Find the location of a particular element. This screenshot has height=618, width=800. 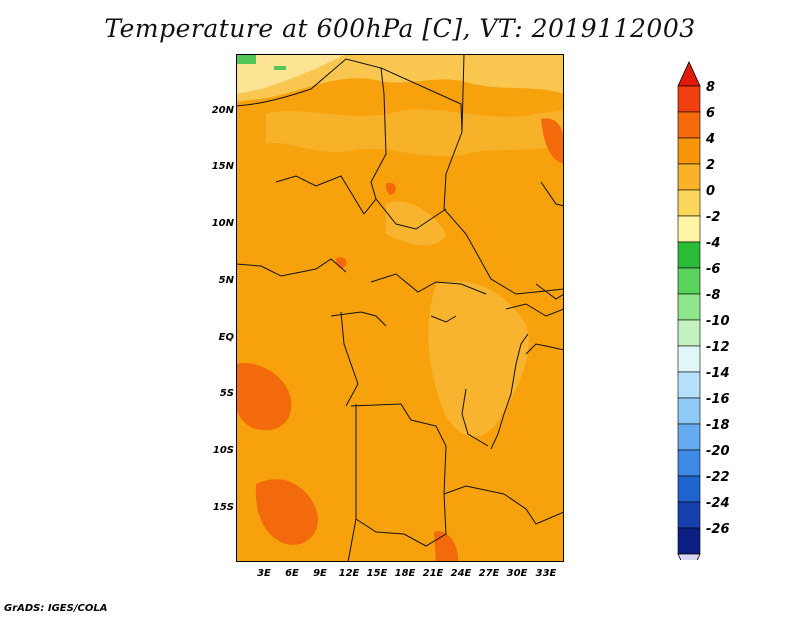

colorbar-label-m24: -24 is located at coordinates (718, 503).